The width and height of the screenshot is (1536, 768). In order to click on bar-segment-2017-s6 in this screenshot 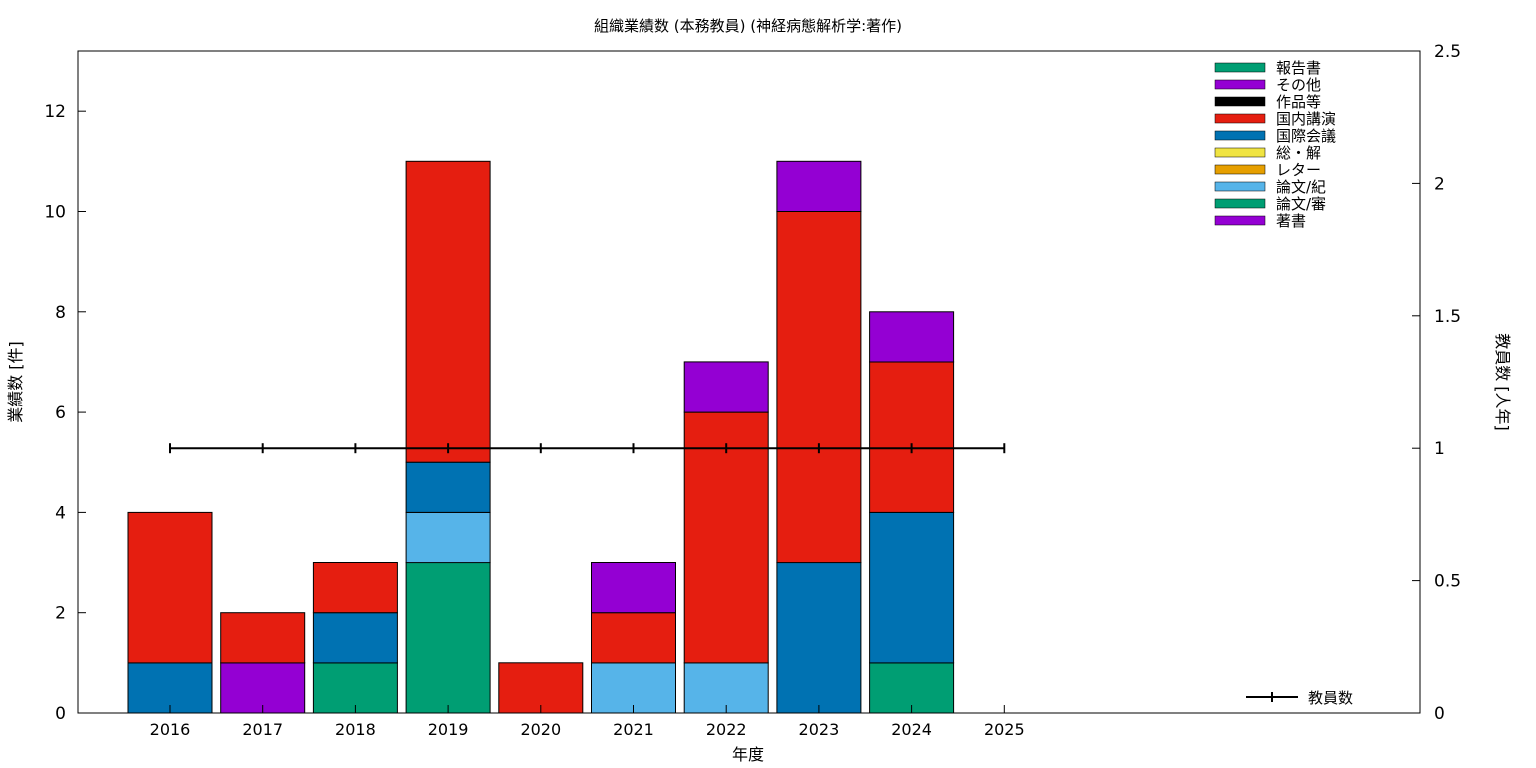, I will do `click(263, 638)`.